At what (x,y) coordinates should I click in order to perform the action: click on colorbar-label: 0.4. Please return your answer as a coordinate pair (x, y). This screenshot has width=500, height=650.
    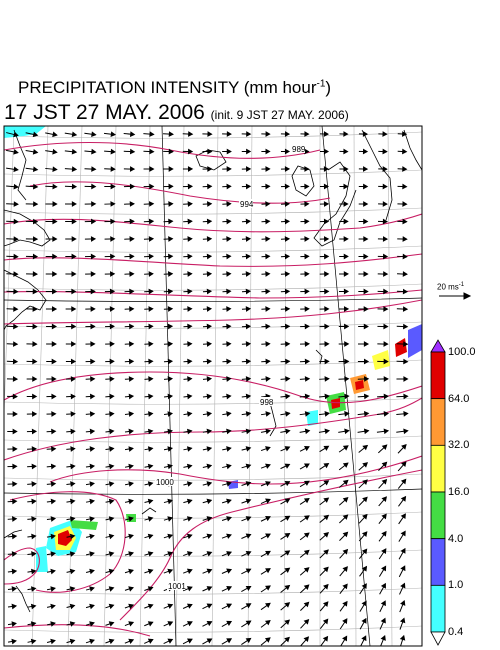
    Looking at the image, I should click on (456, 632).